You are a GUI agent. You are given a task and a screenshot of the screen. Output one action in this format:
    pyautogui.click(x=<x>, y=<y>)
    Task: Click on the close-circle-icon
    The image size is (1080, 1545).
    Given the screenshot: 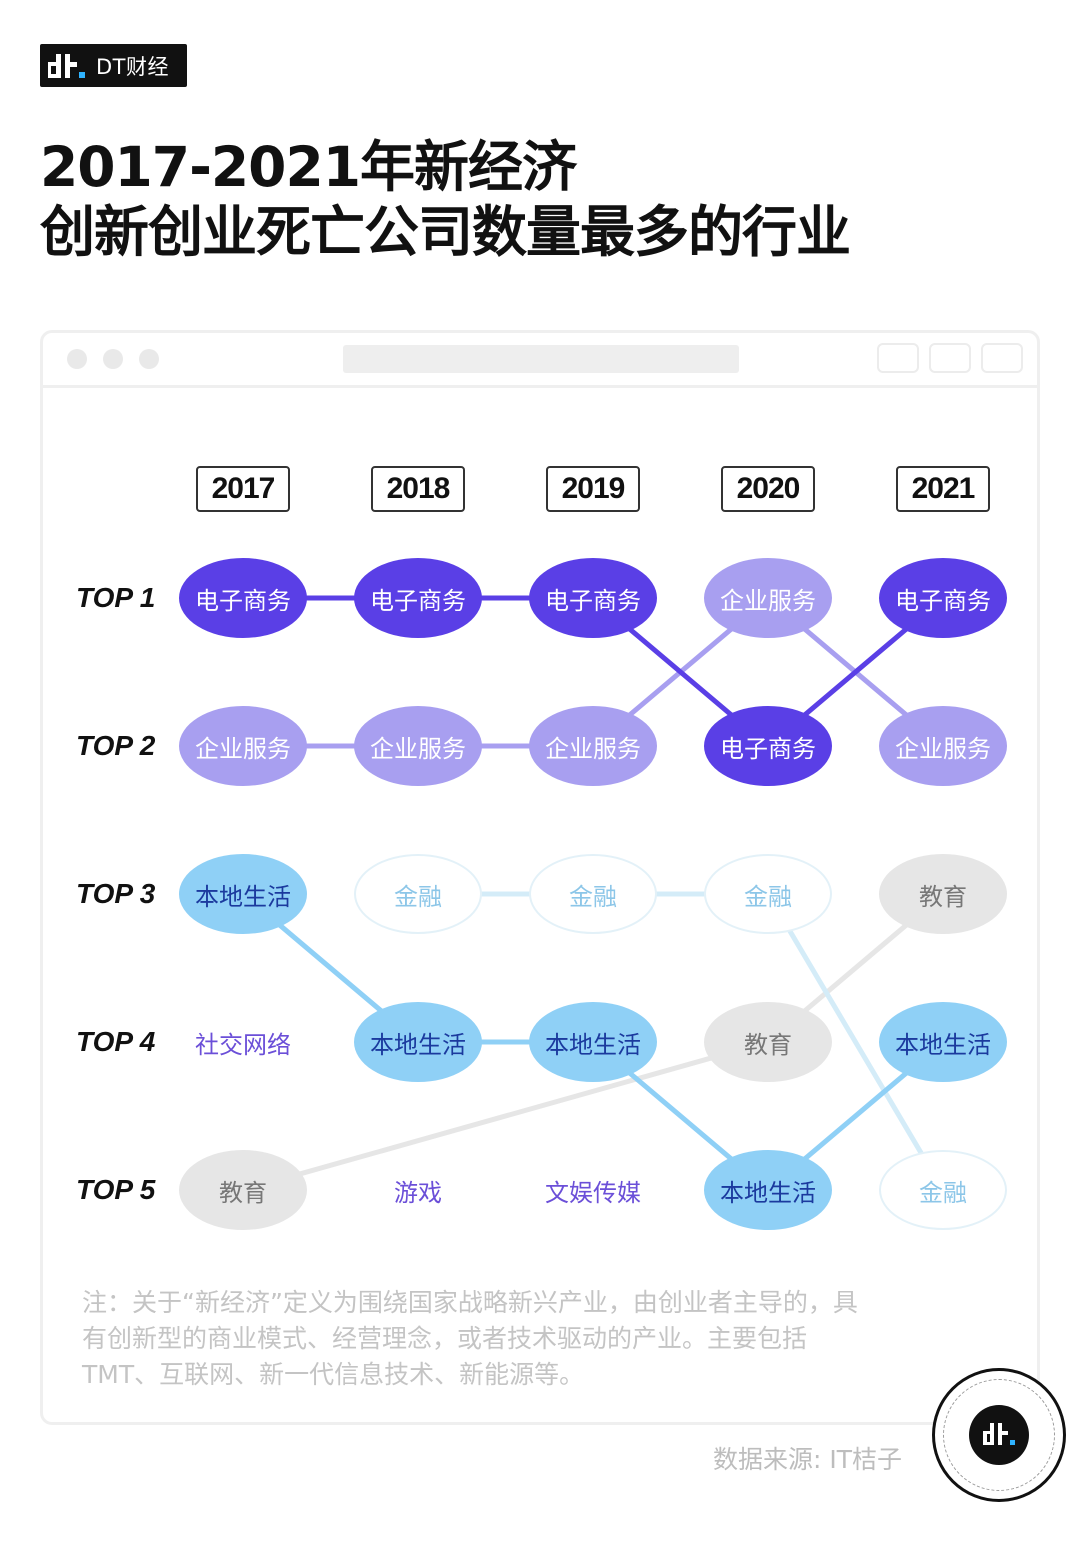 What is the action you would take?
    pyautogui.click(x=77, y=359)
    